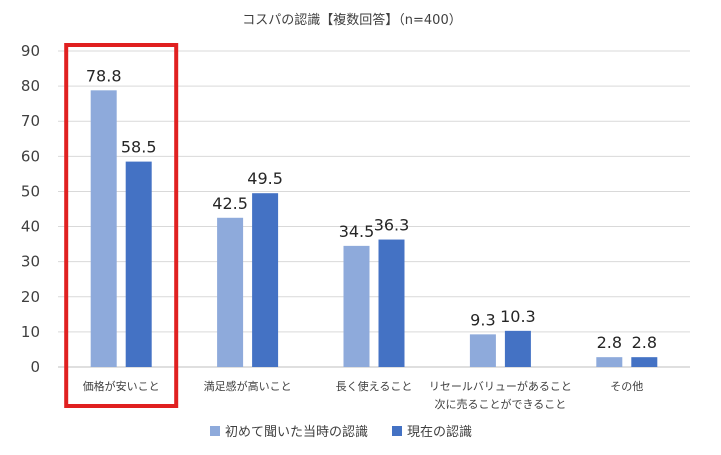 This screenshot has width=721, height=455. Describe the element at coordinates (248, 386) in the screenshot. I see `category-label: 満足感が高いこと` at that location.